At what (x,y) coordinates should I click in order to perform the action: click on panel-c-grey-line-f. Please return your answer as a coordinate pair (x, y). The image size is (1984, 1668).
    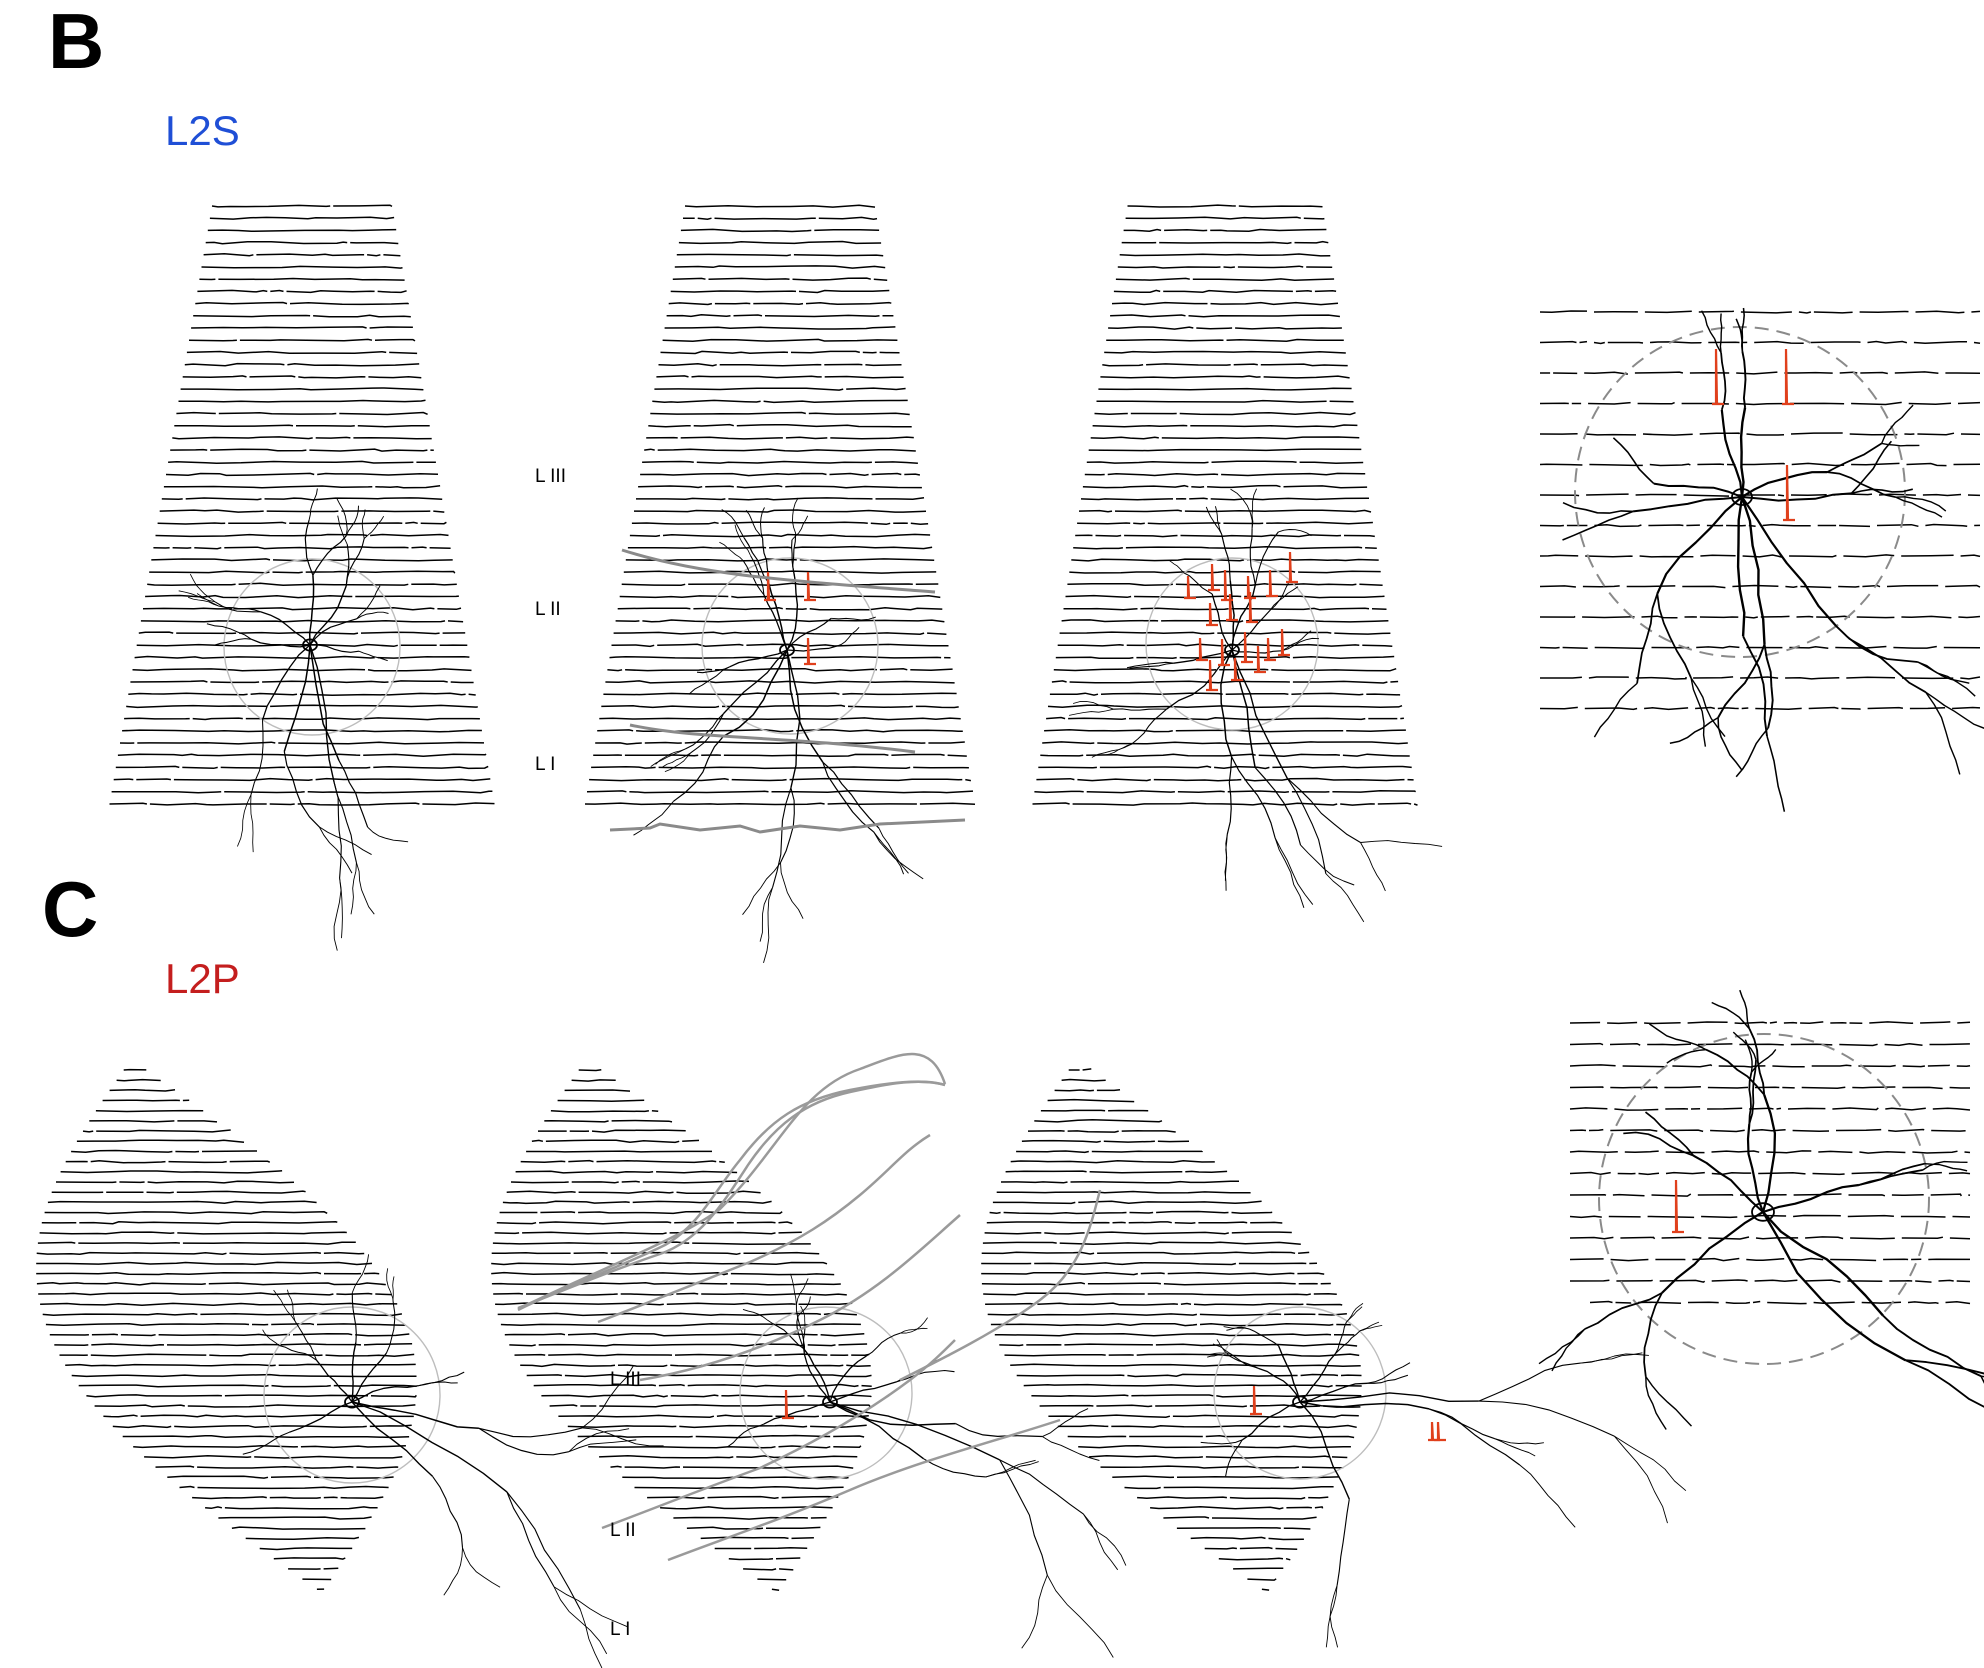
    Looking at the image, I should click on (1000, 1285).